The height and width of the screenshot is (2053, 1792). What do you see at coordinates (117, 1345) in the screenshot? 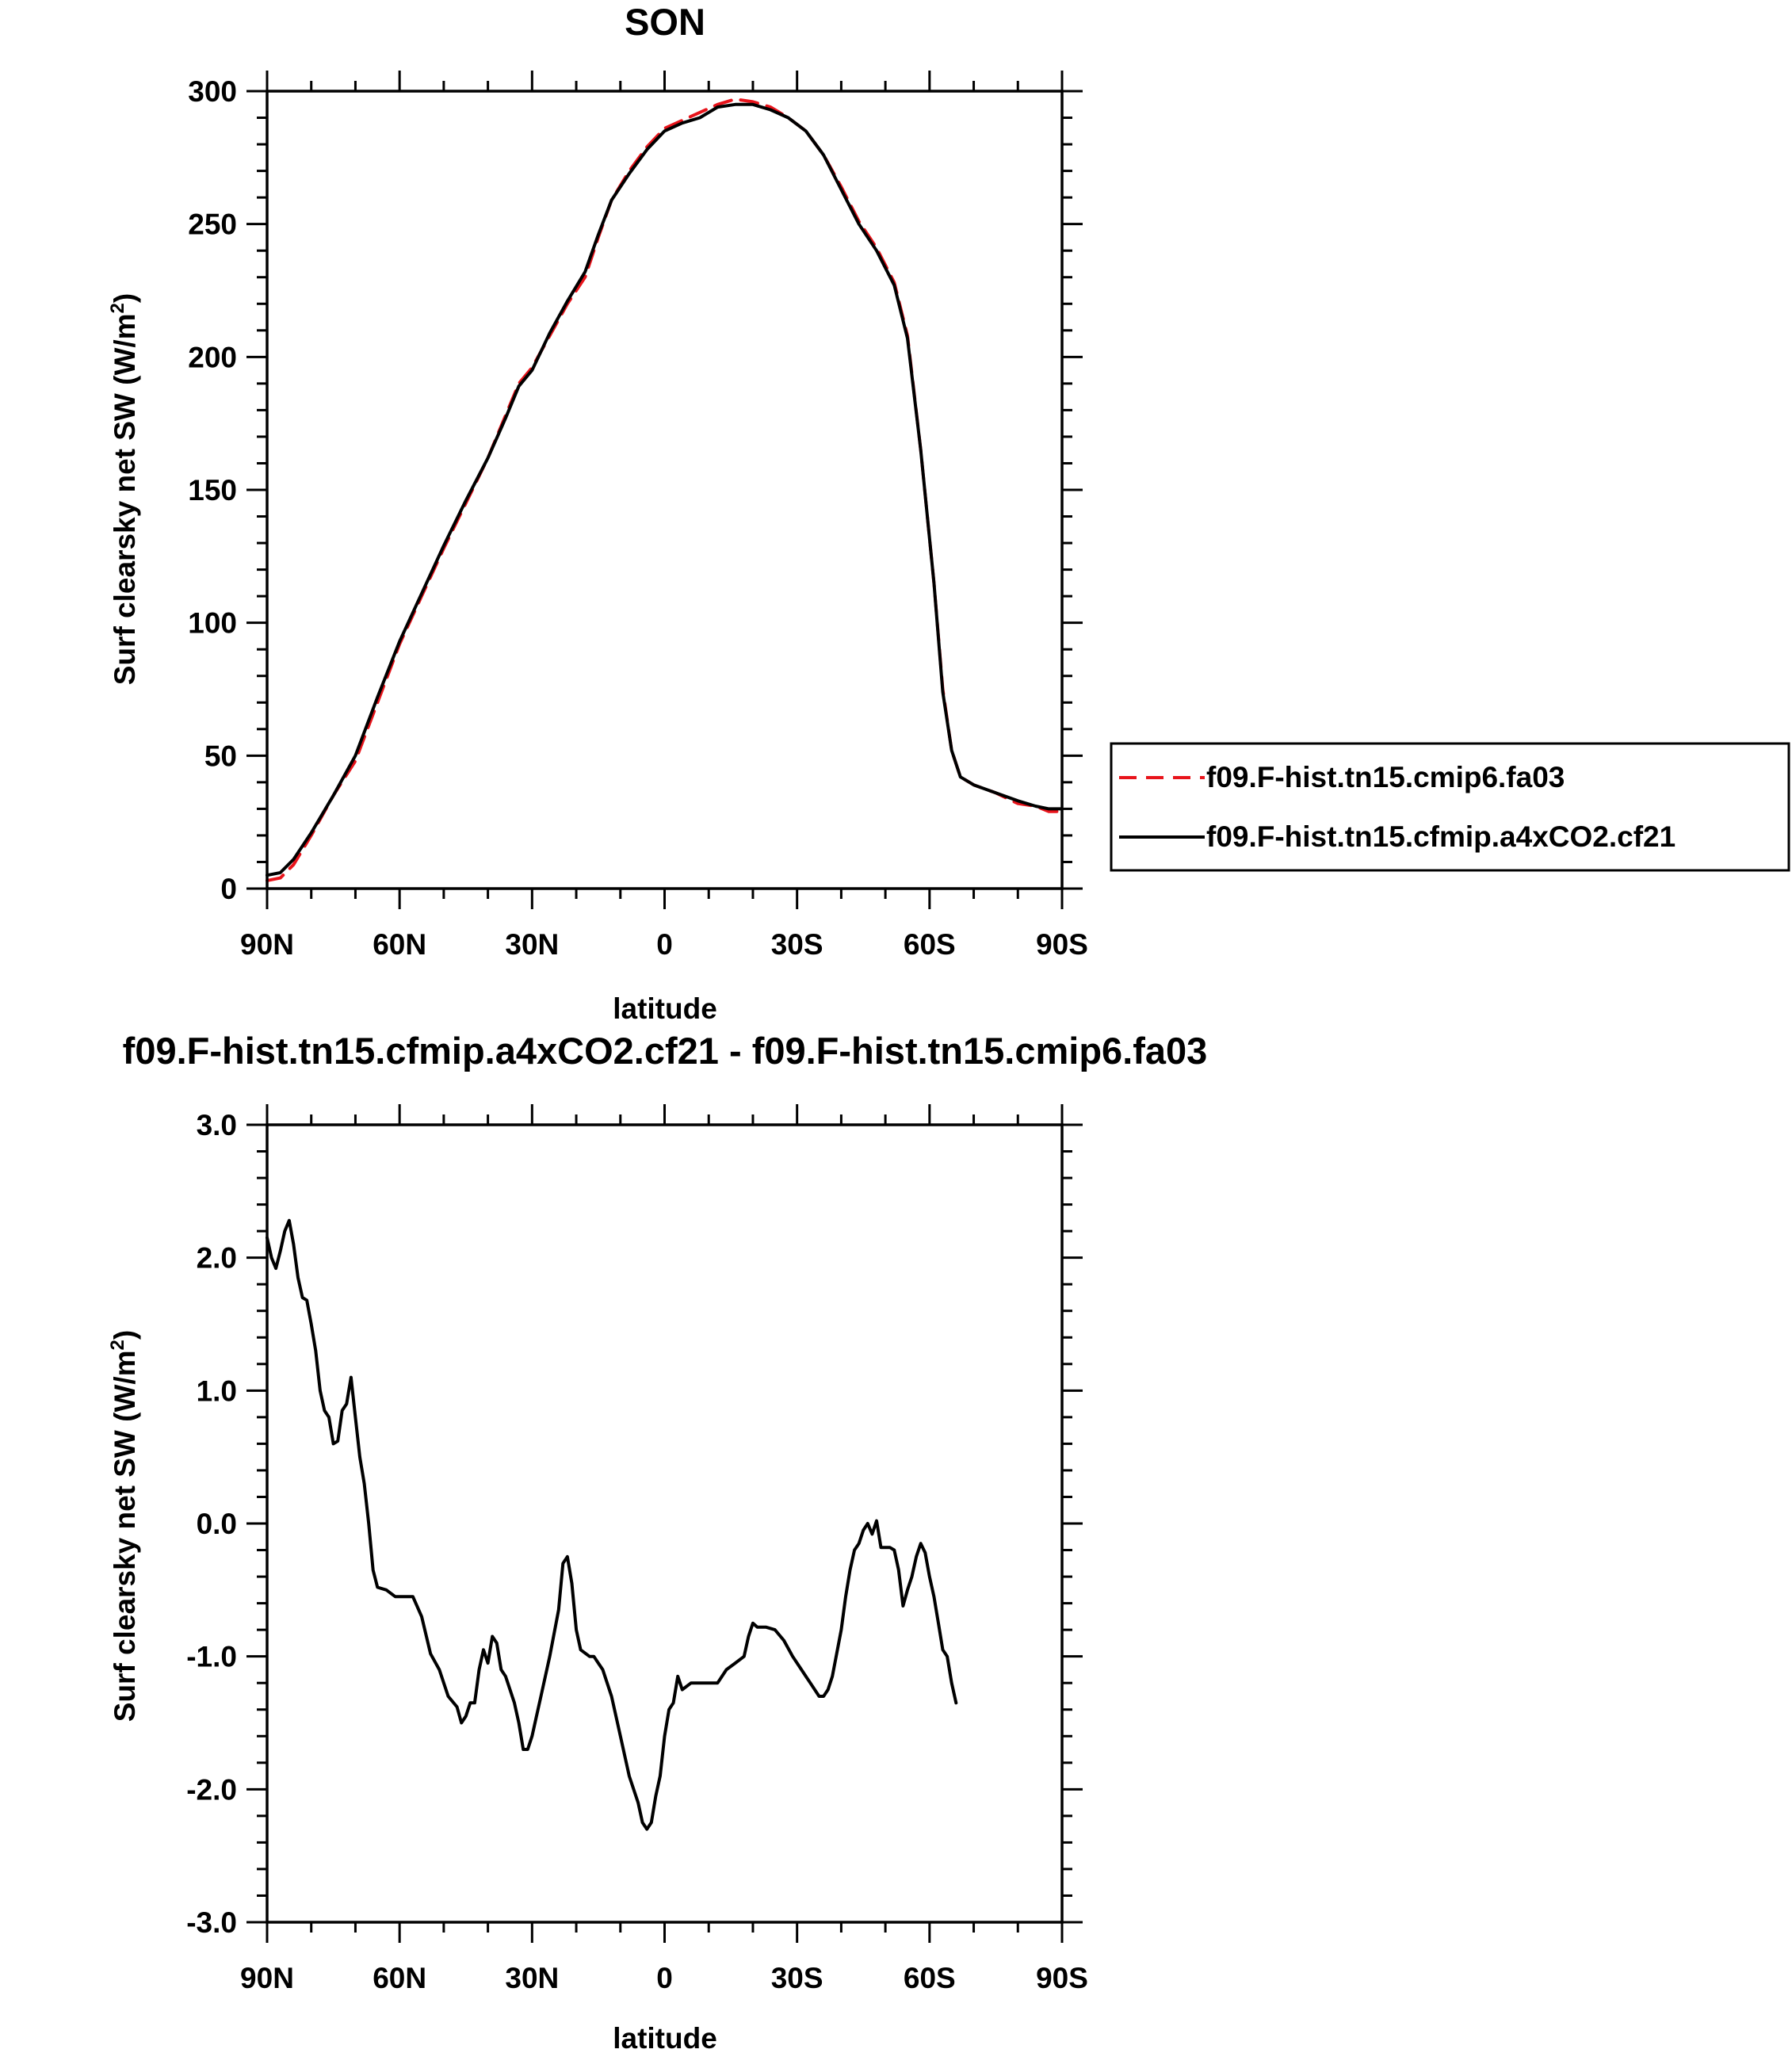
I see `bottom-y-axis-label-sup: 2` at bounding box center [117, 1345].